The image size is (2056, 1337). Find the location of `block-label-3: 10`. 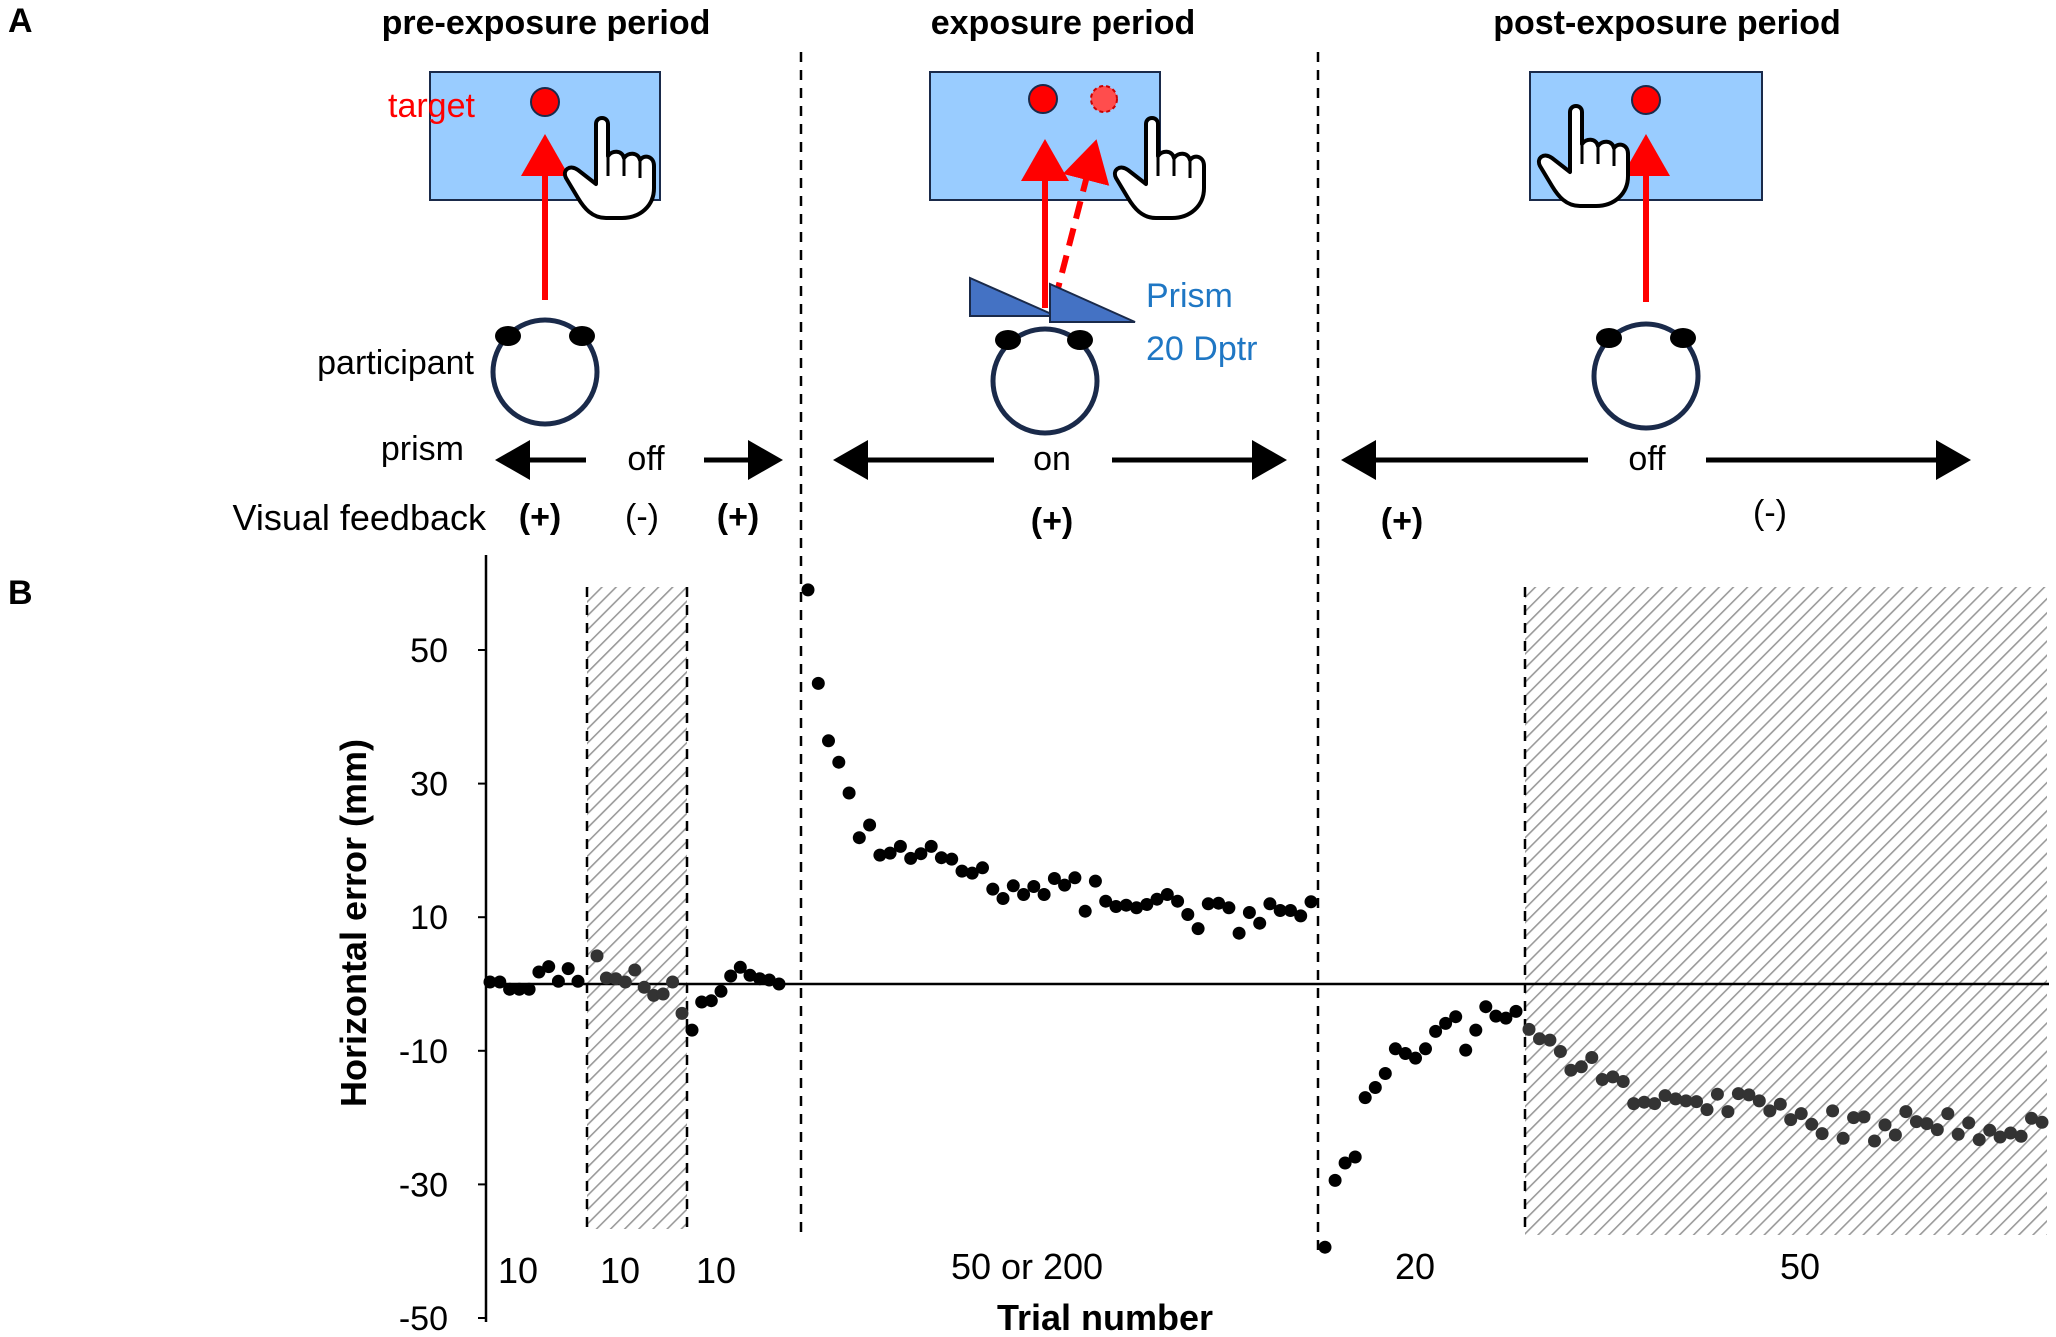

block-label-3: 10 is located at coordinates (716, 1270).